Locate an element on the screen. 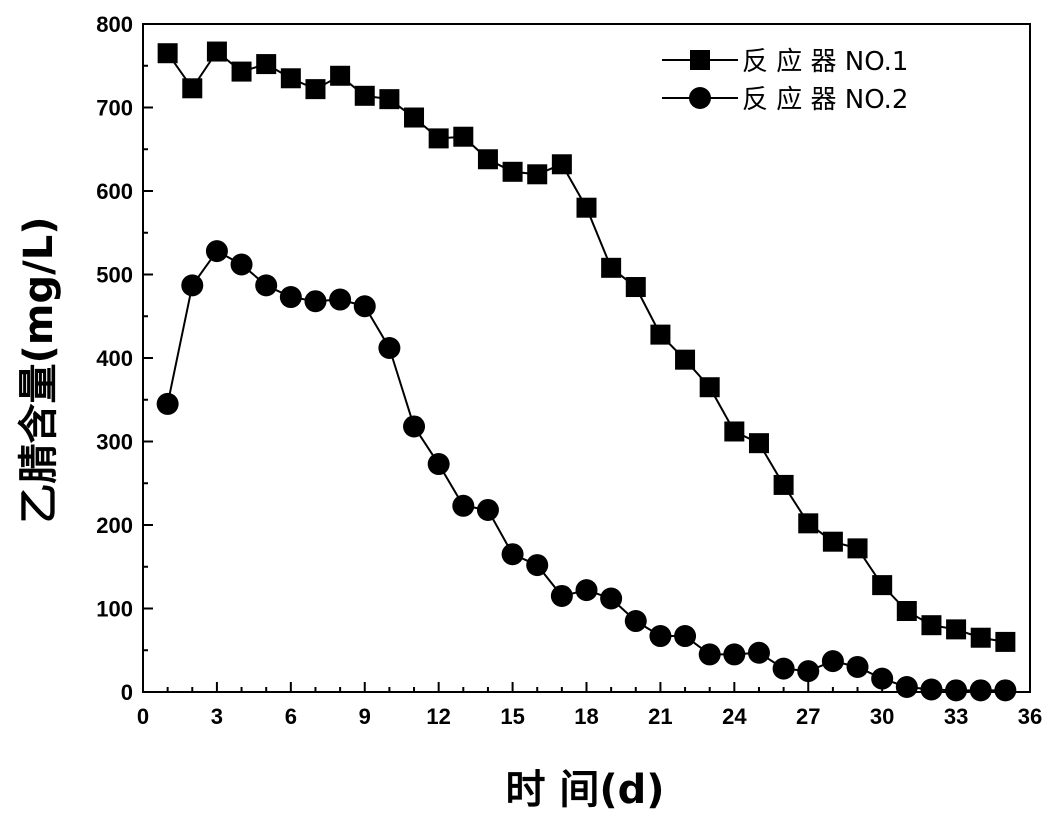  x-tick-label: 24 is located at coordinates (734, 716).